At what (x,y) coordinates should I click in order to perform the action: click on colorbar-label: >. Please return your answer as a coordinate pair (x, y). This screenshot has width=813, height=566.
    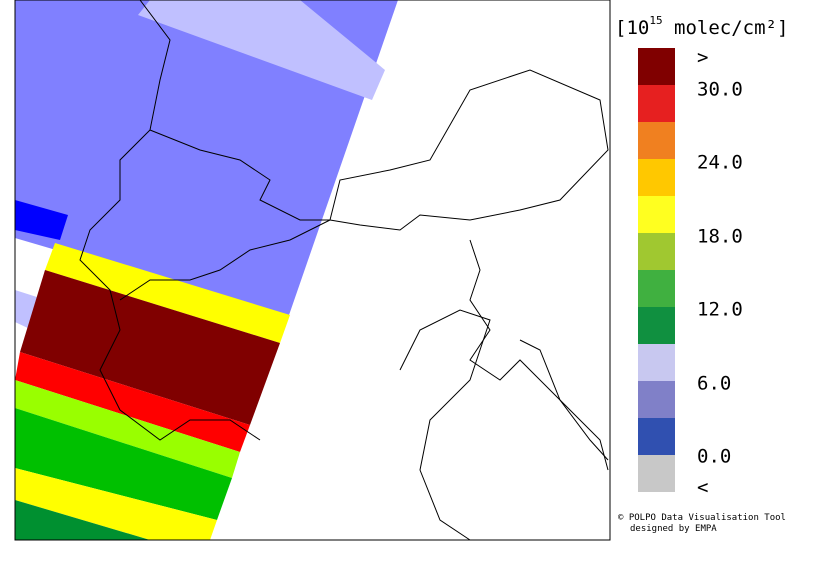
    Looking at the image, I should click on (702, 58).